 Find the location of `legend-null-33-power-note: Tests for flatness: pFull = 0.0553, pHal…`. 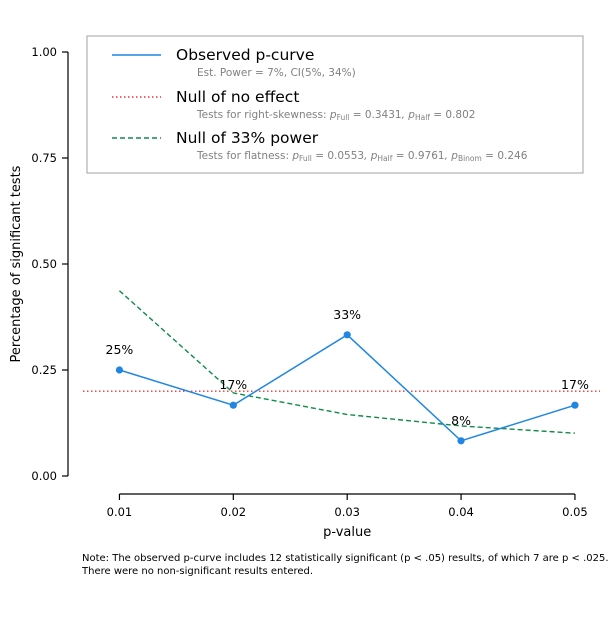

legend-null-33-power-note: Tests for flatness: pFull = 0.0553, pHal… is located at coordinates (362, 156).